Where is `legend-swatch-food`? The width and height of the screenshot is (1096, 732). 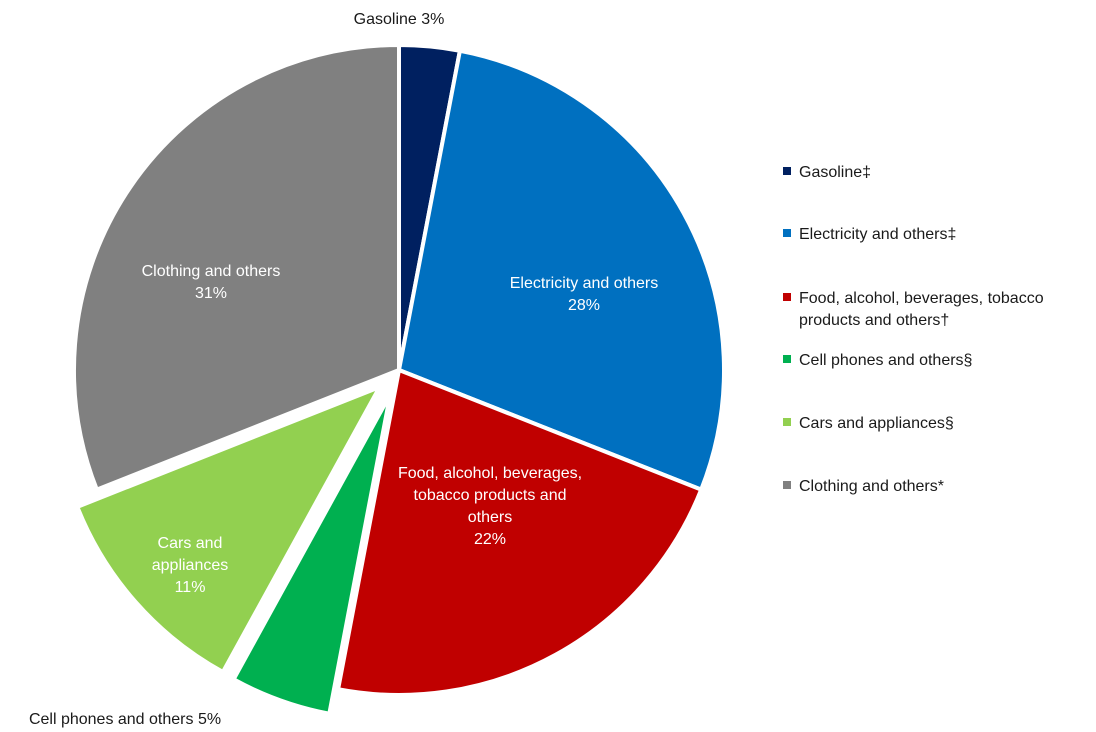
legend-swatch-food is located at coordinates (787, 297).